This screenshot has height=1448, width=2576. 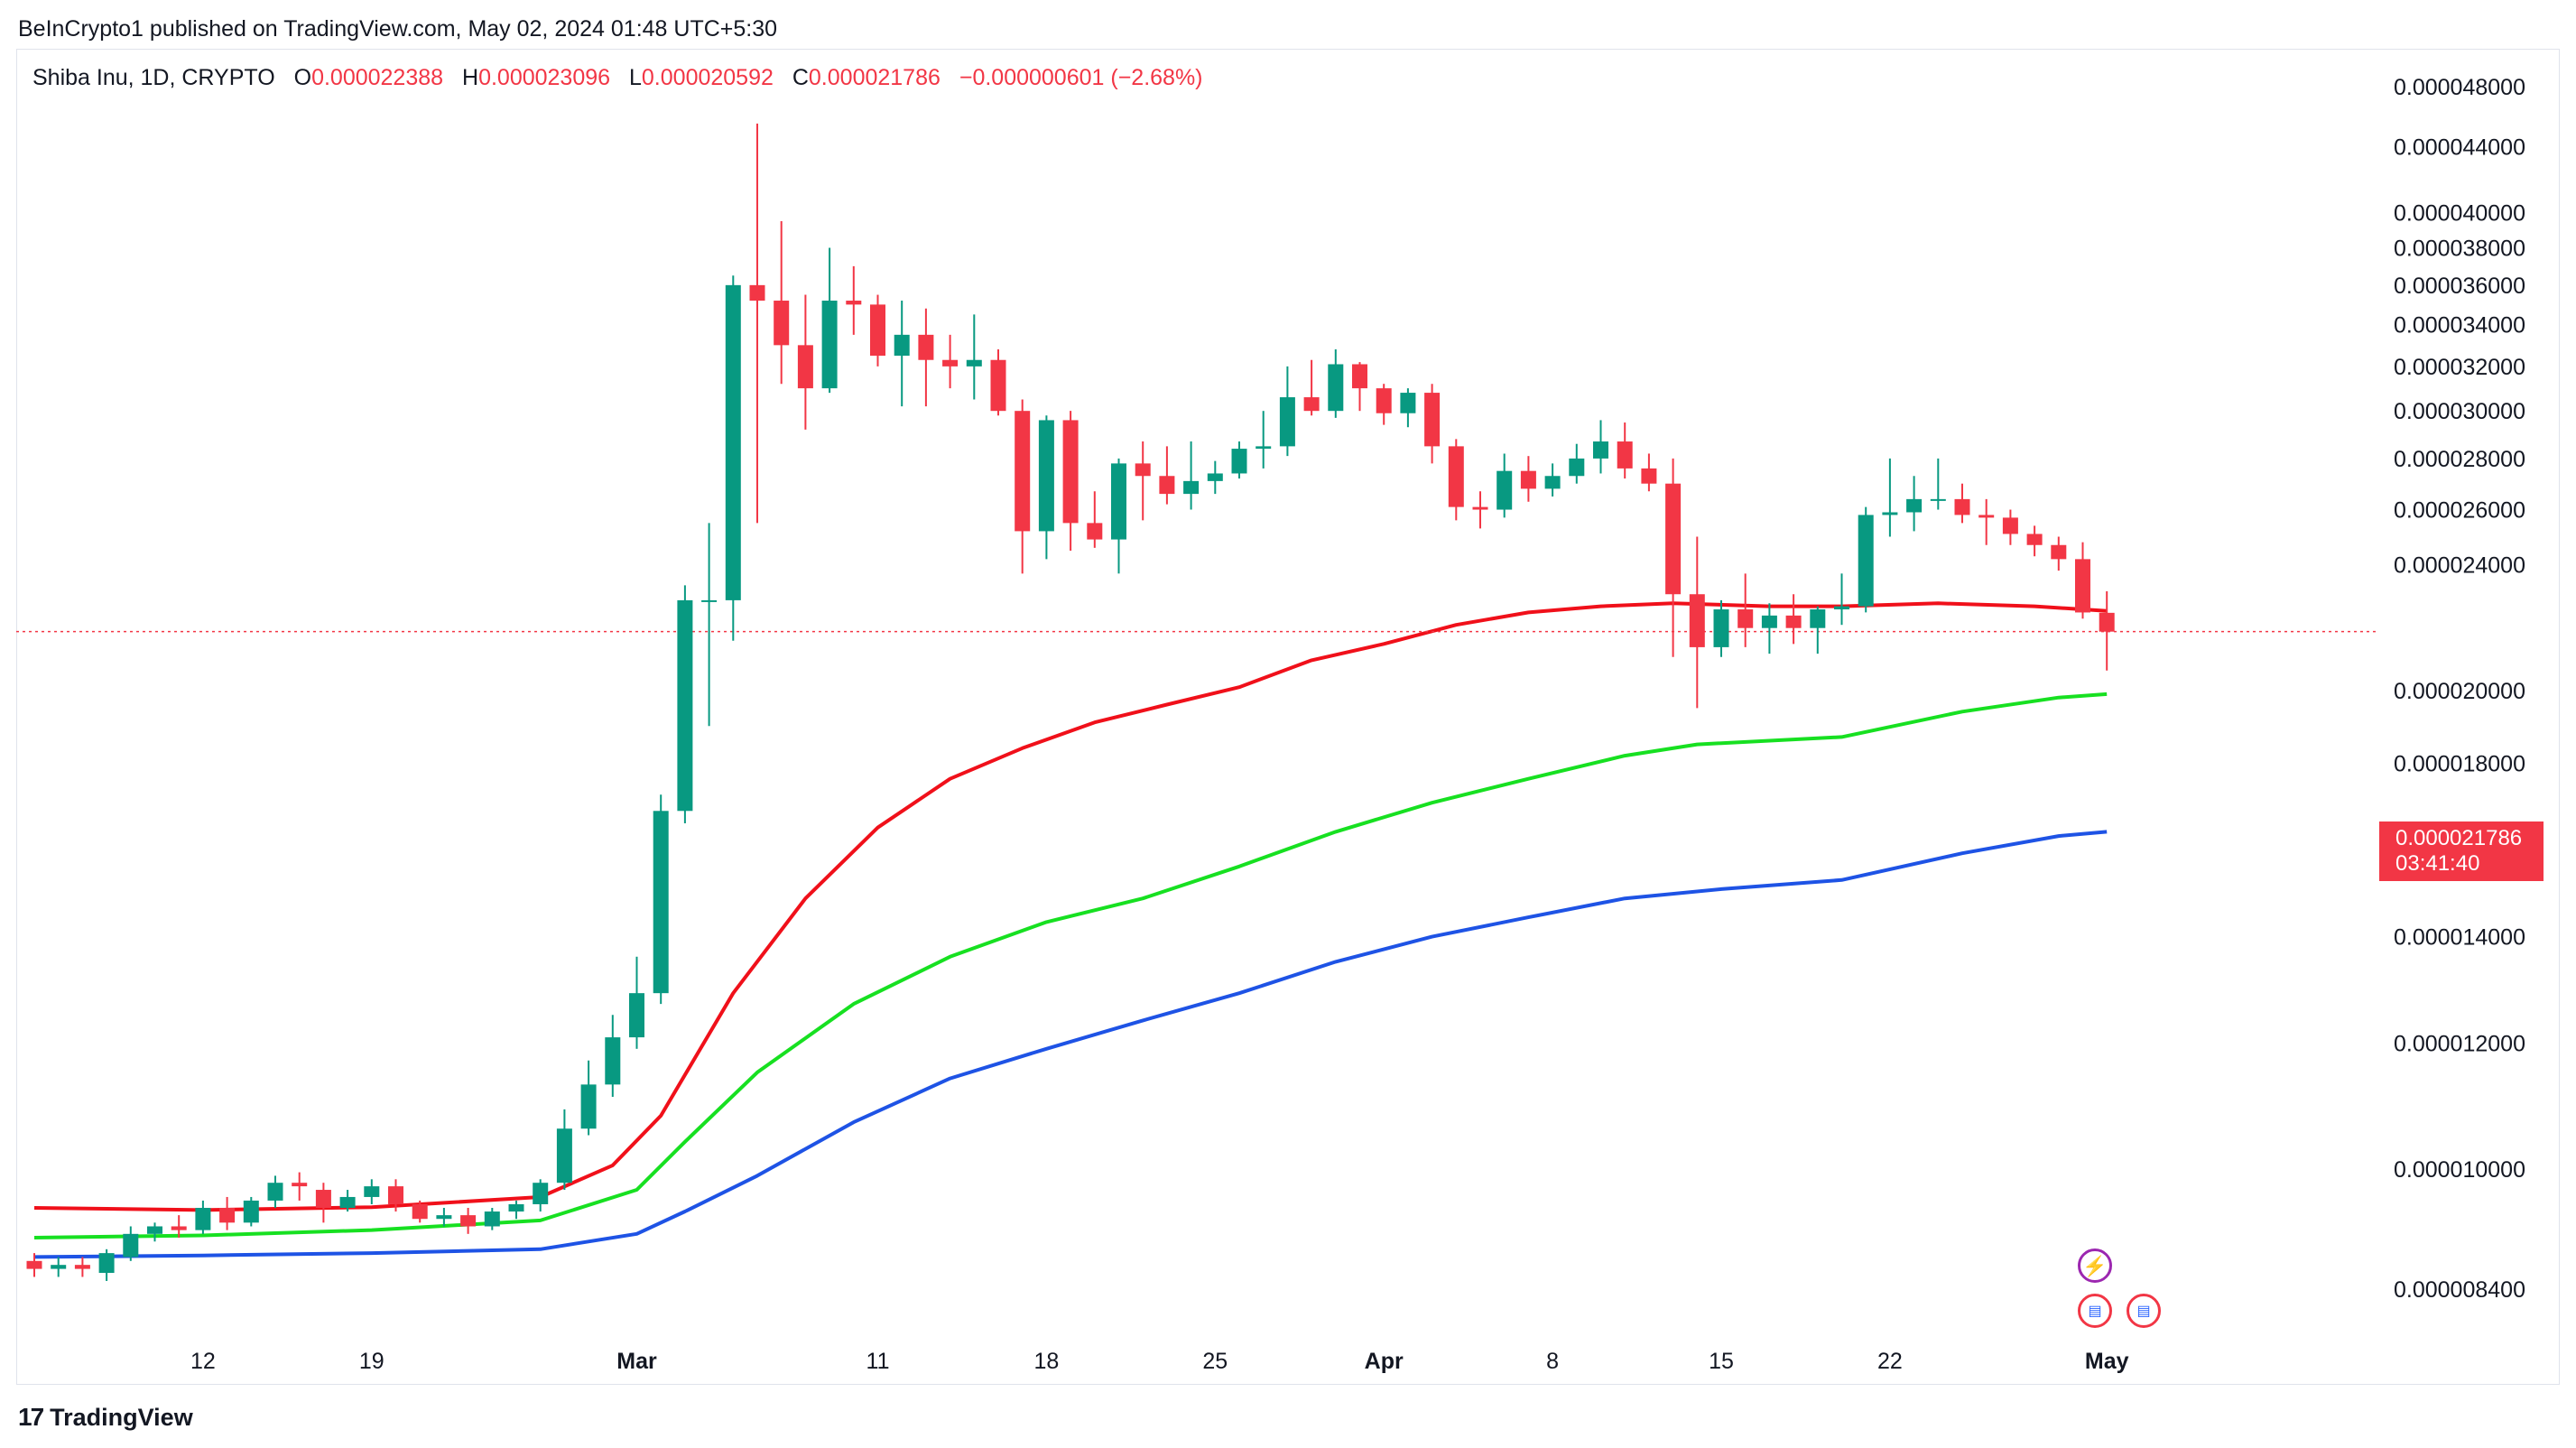 What do you see at coordinates (153, 77) in the screenshot?
I see `symbol-label: Shiba Inu, 1D, CRYPTO` at bounding box center [153, 77].